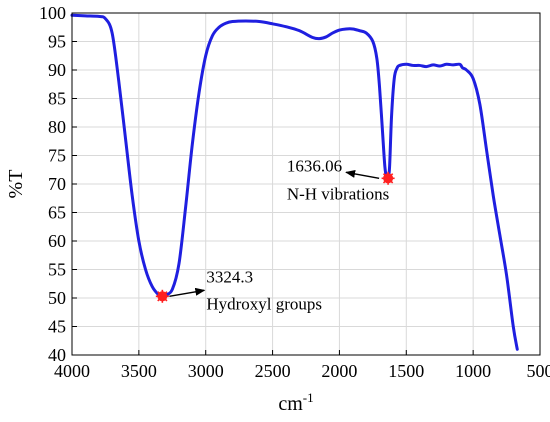 The image size is (550, 422). I want to click on y-axis-label: %T, so click(16, 184).